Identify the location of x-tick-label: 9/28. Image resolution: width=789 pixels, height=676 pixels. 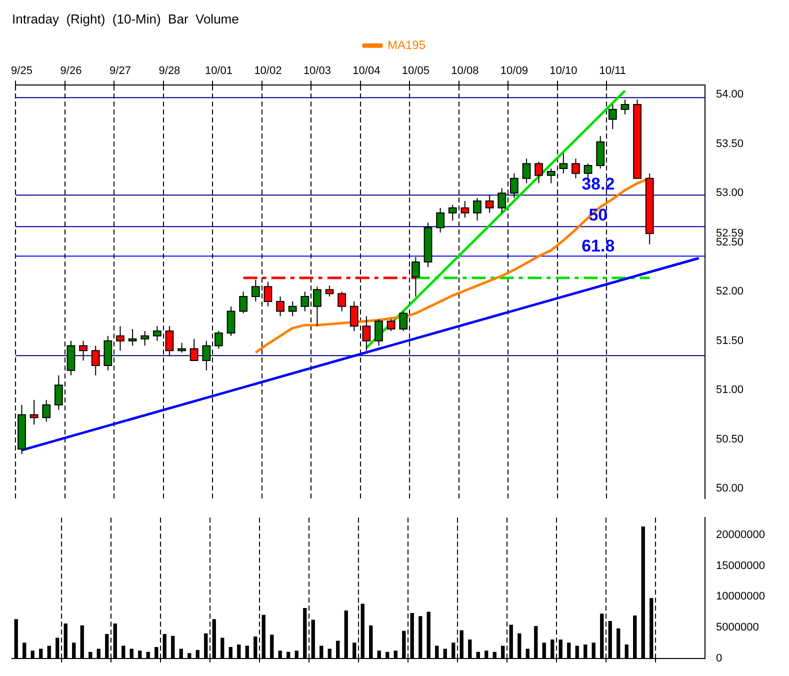
(169, 71).